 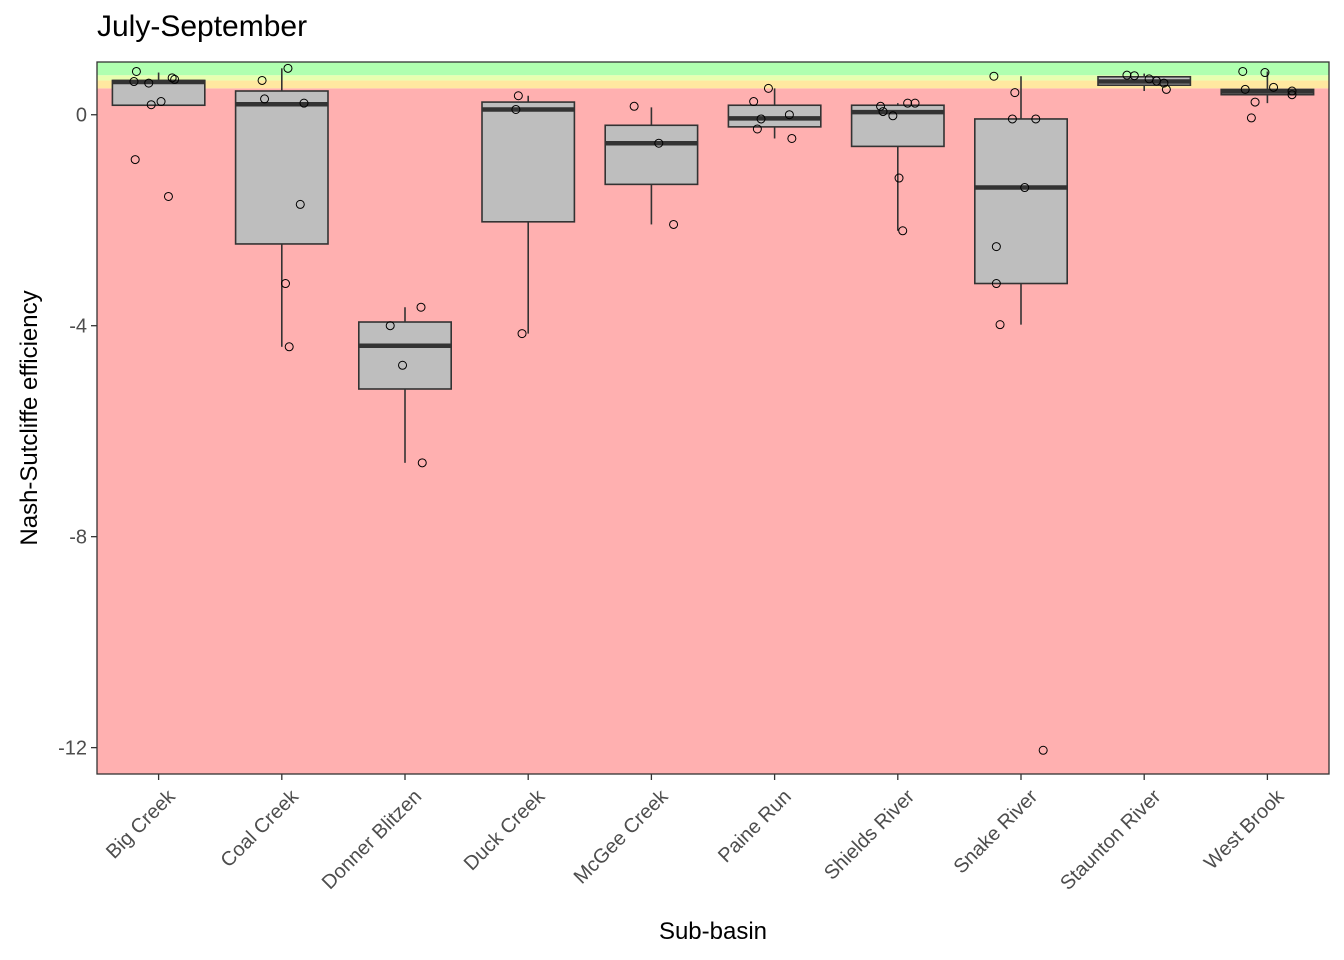 I want to click on x-tick-label: Donner Blitzen, so click(x=372, y=840).